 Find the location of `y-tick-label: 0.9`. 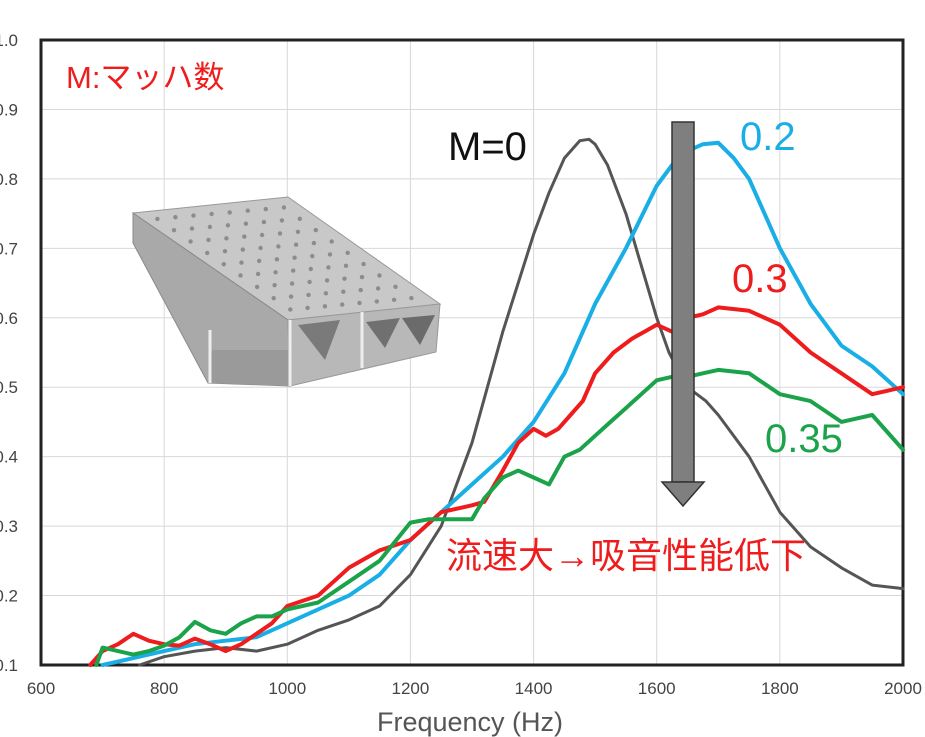

y-tick-label: 0.9 is located at coordinates (9, 109).